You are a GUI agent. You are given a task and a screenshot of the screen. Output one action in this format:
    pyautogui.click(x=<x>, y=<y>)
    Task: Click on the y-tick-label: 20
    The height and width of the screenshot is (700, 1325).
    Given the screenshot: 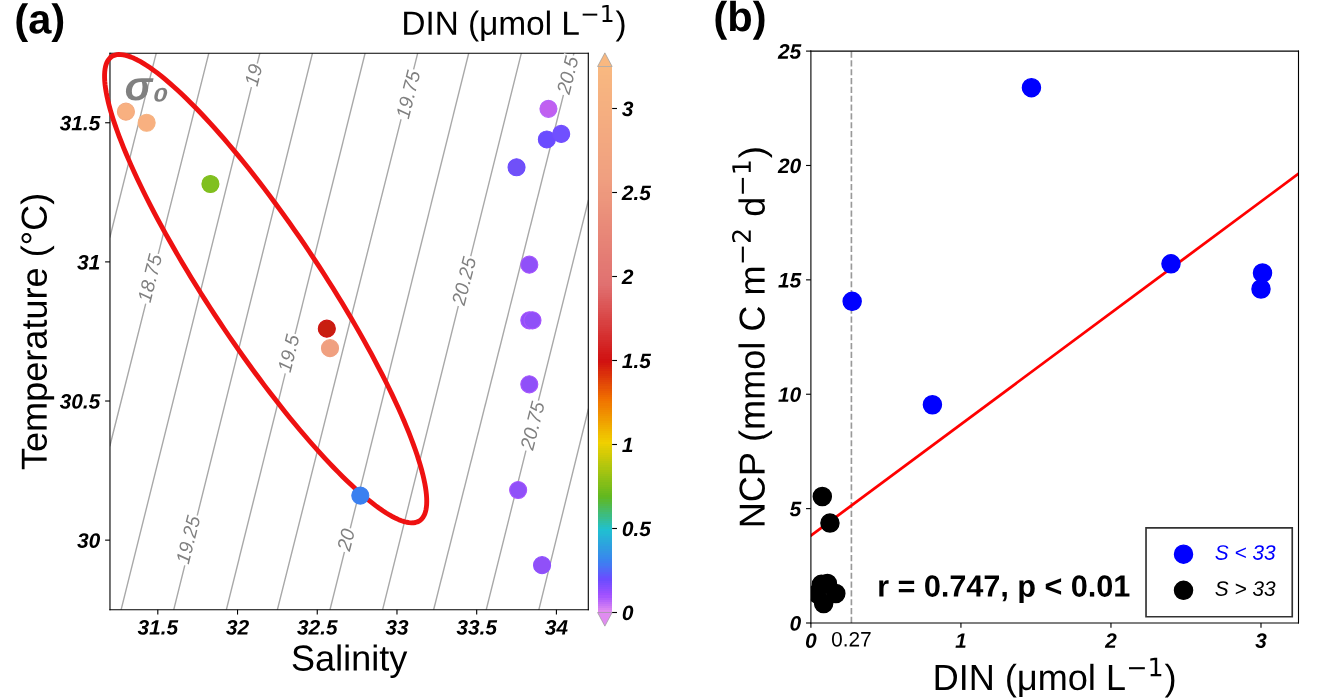 What is the action you would take?
    pyautogui.click(x=789, y=166)
    